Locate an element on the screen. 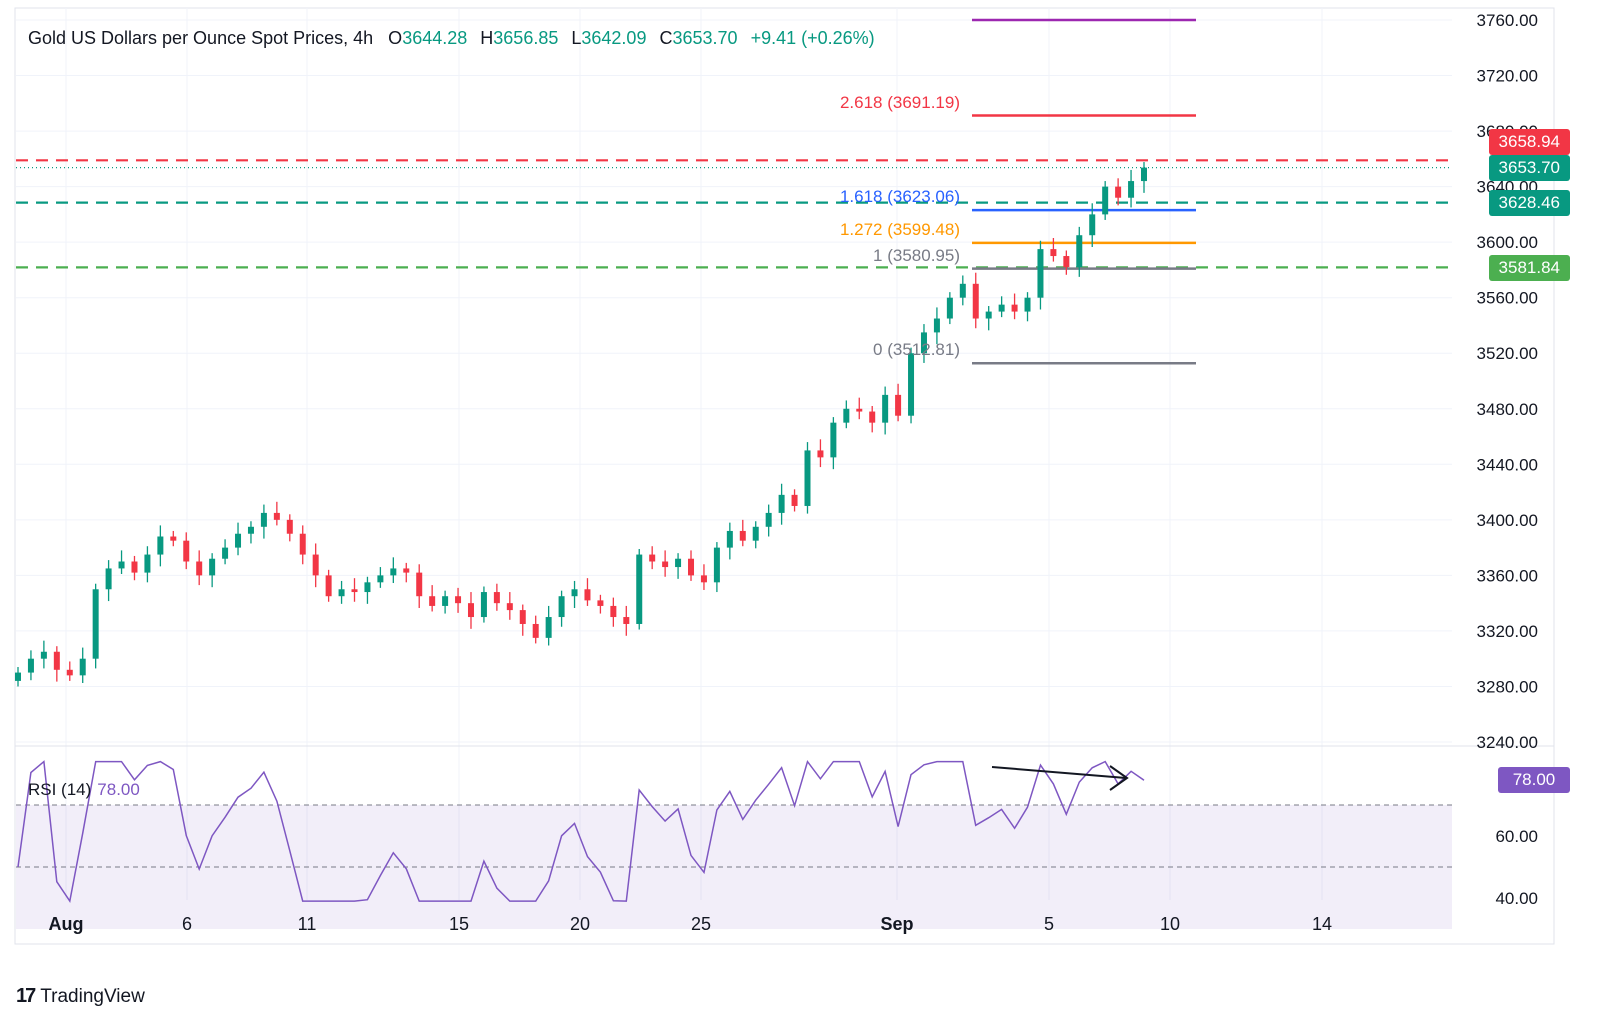  low-value: 3642.09 is located at coordinates (614, 38).